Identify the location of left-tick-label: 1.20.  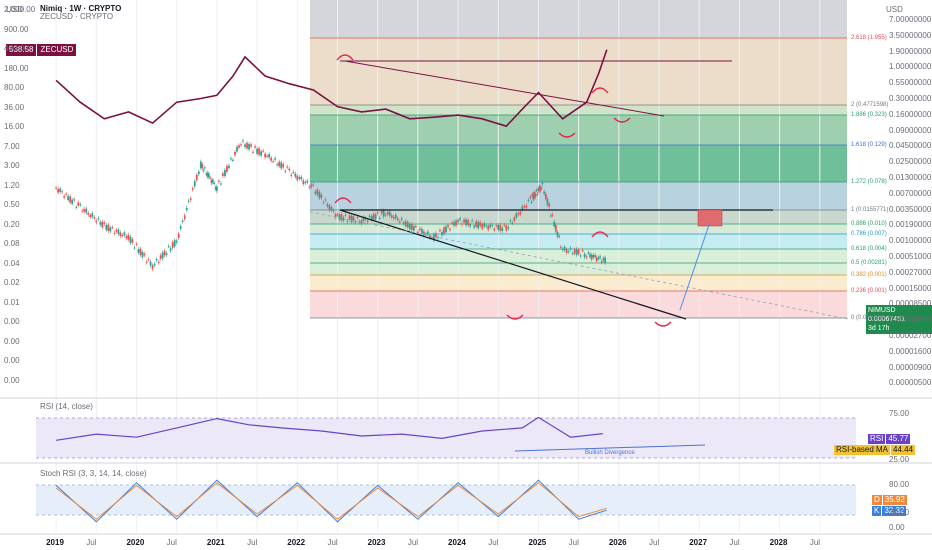
(12, 185).